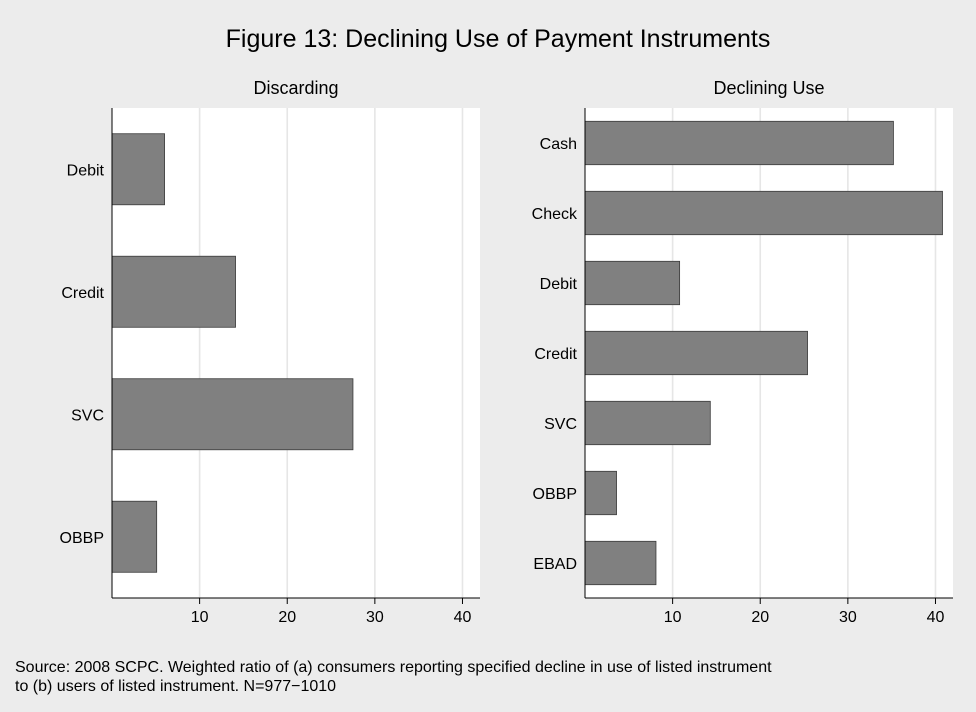  I want to click on panel-title: Declining Use, so click(768, 88).